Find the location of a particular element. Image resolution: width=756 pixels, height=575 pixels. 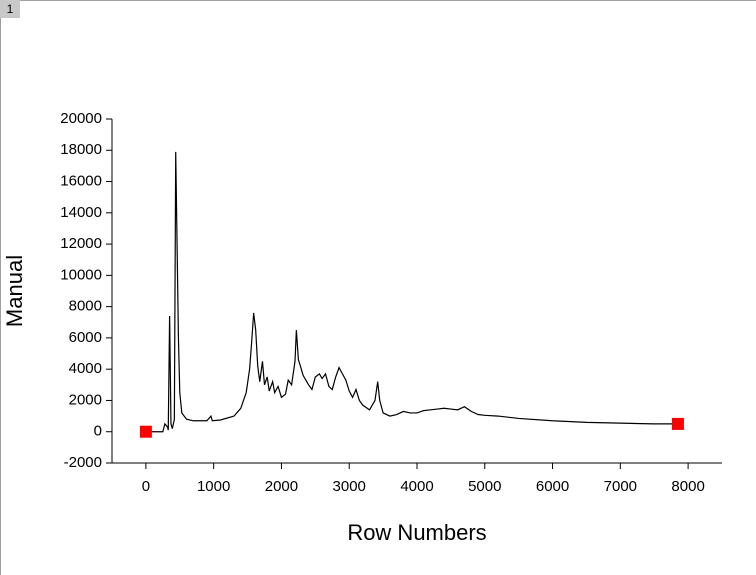

x-tick-label: 2000 is located at coordinates (281, 486).